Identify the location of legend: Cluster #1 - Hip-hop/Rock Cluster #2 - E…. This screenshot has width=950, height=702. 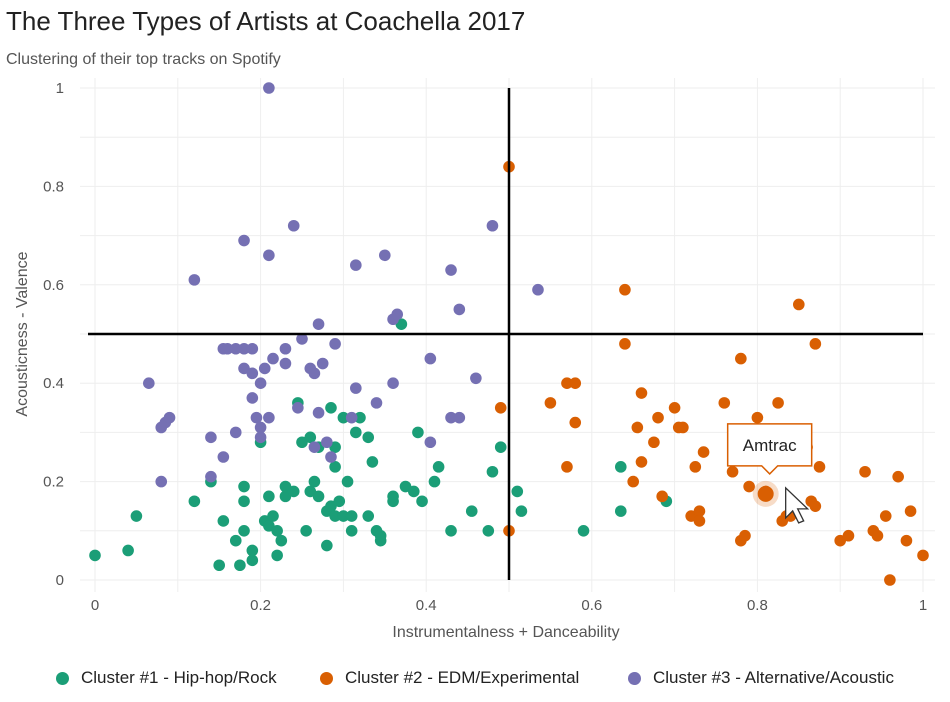
(475, 682).